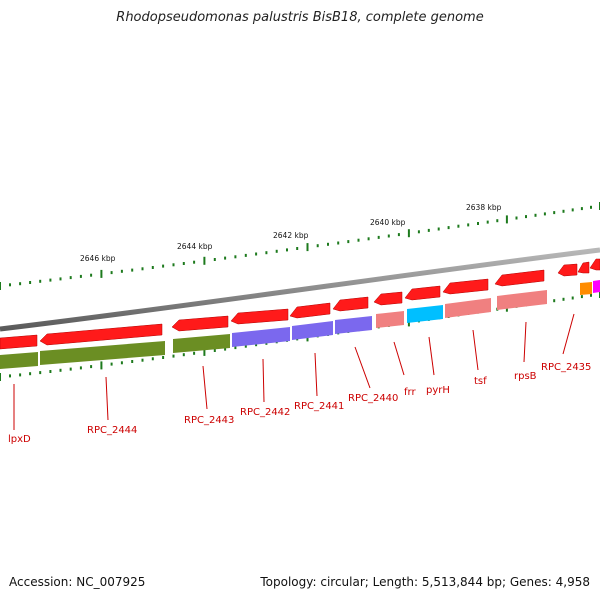 This screenshot has height=600, width=600. What do you see at coordinates (19, 360) in the screenshot?
I see `cog-box-lpxD` at bounding box center [19, 360].